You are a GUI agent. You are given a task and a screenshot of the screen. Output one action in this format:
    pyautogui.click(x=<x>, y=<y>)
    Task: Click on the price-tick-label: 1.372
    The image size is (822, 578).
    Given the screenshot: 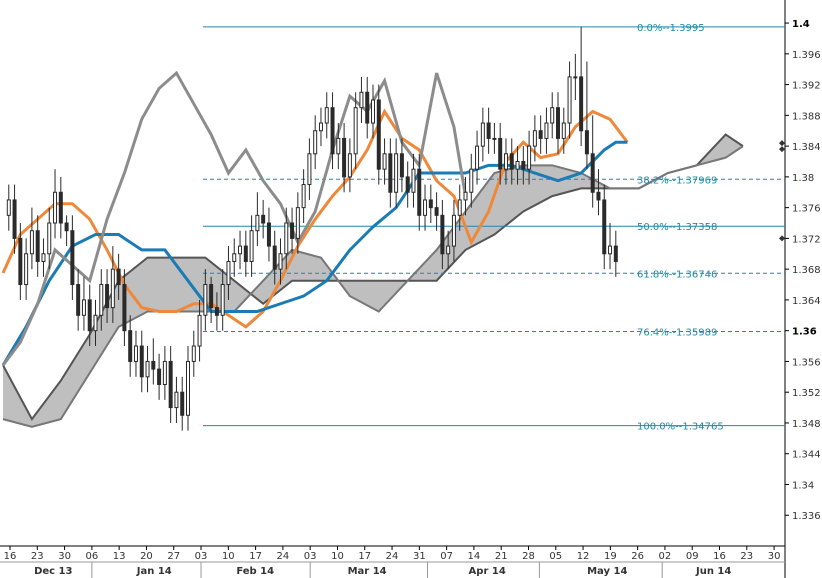 What is the action you would take?
    pyautogui.click(x=806, y=239)
    